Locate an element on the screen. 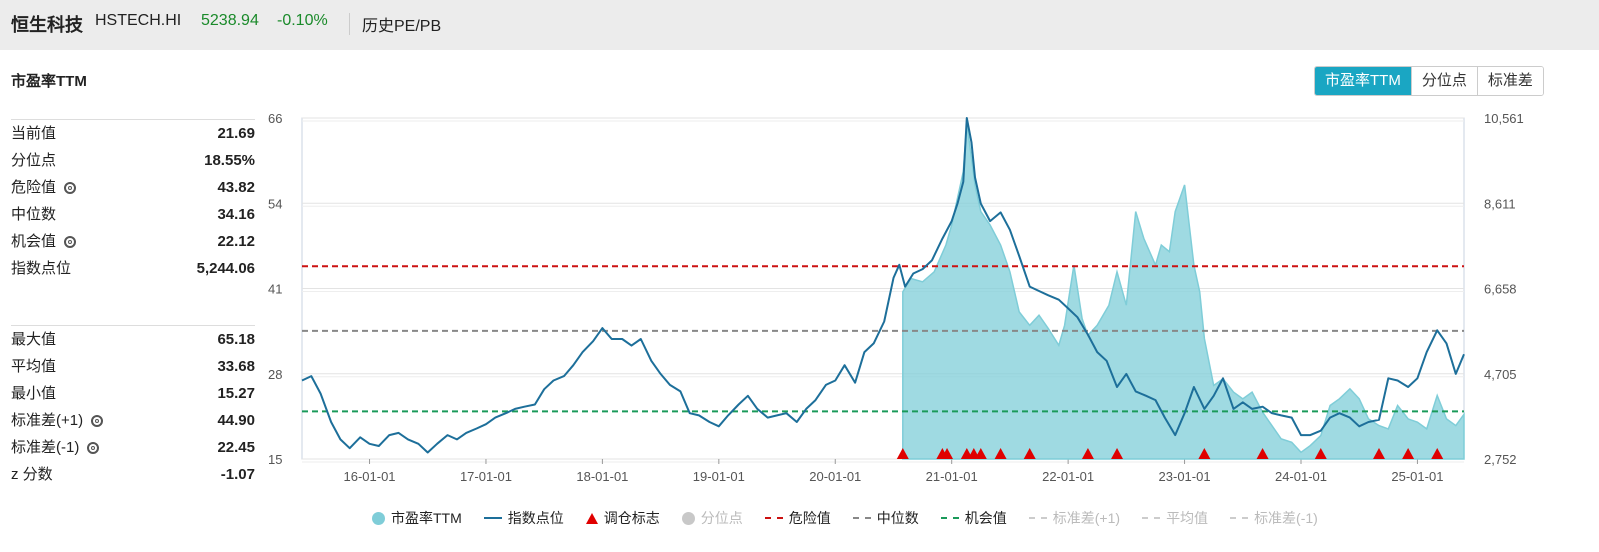  legend-label: 调仓标志 is located at coordinates (631, 518).